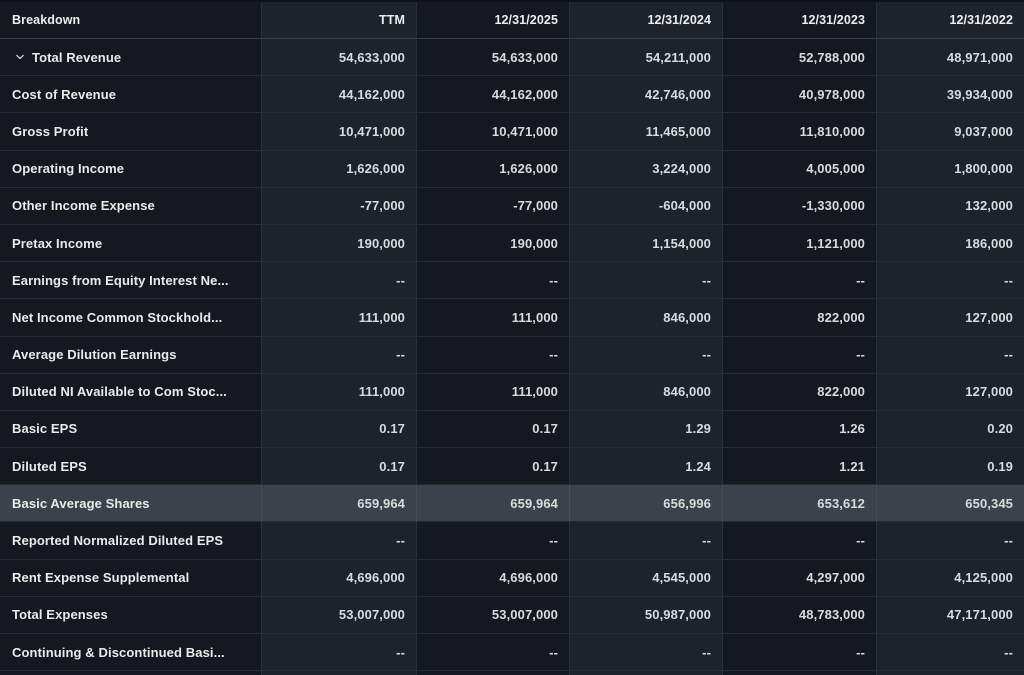 The width and height of the screenshot is (1024, 675). Describe the element at coordinates (101, 578) in the screenshot. I see `row-label-text: Rent Expense Supplemental` at that location.